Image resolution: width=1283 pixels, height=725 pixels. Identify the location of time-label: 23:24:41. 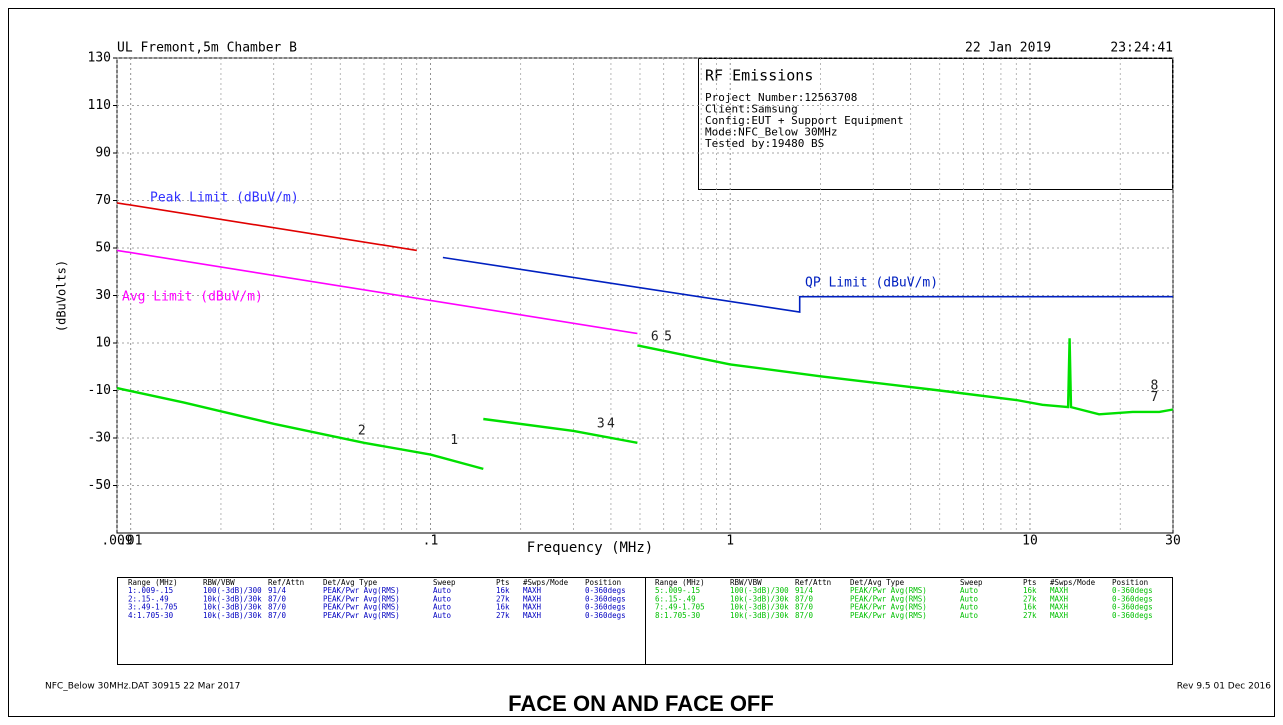
(1141, 48).